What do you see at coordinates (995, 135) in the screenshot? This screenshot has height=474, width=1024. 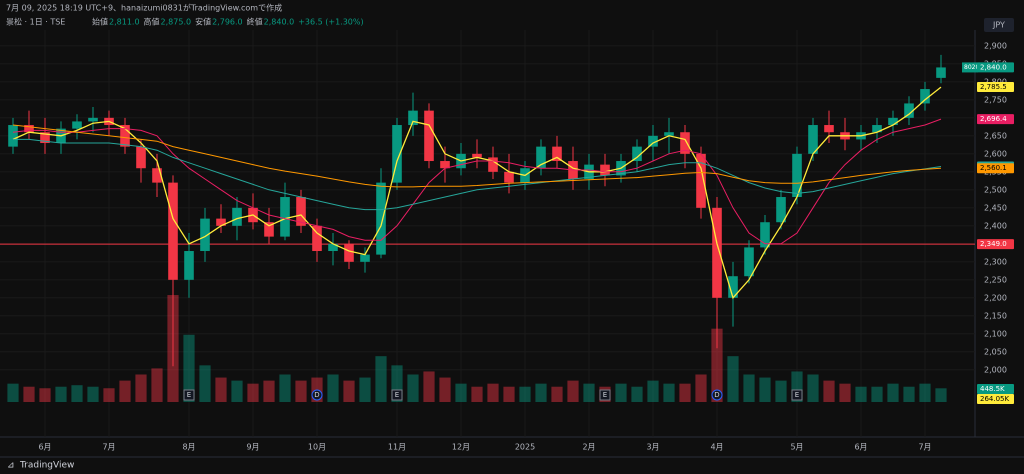 I see `y-tick-label: 2,650` at bounding box center [995, 135].